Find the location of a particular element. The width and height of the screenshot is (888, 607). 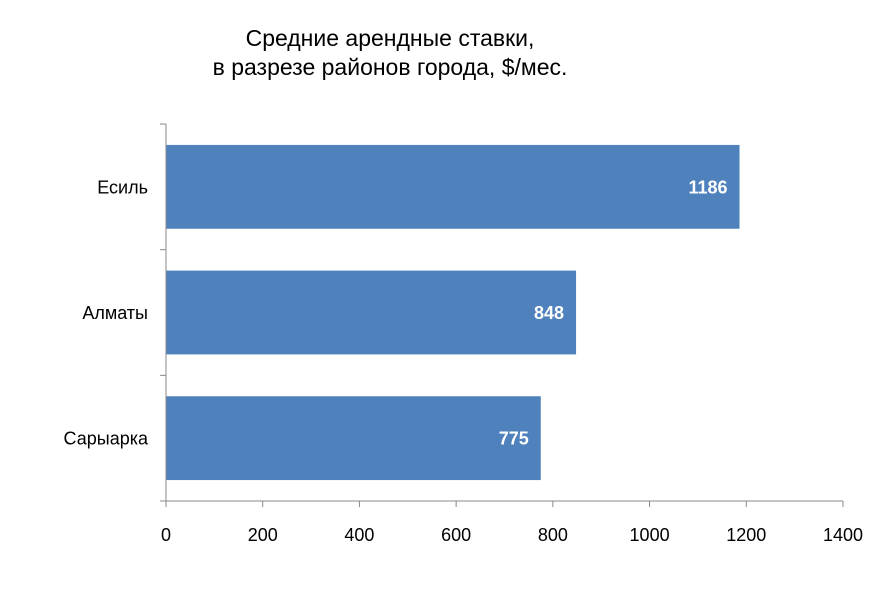

category-label-0: Есиль is located at coordinates (122, 187).